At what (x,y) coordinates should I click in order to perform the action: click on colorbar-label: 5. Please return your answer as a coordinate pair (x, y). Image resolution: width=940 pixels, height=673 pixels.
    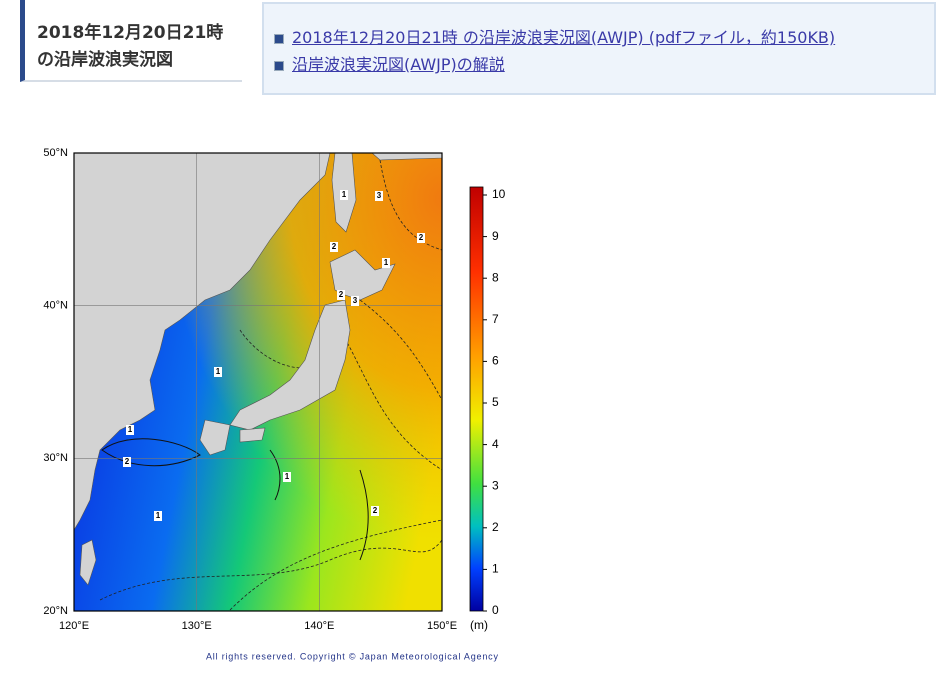
    Looking at the image, I should click on (495, 402).